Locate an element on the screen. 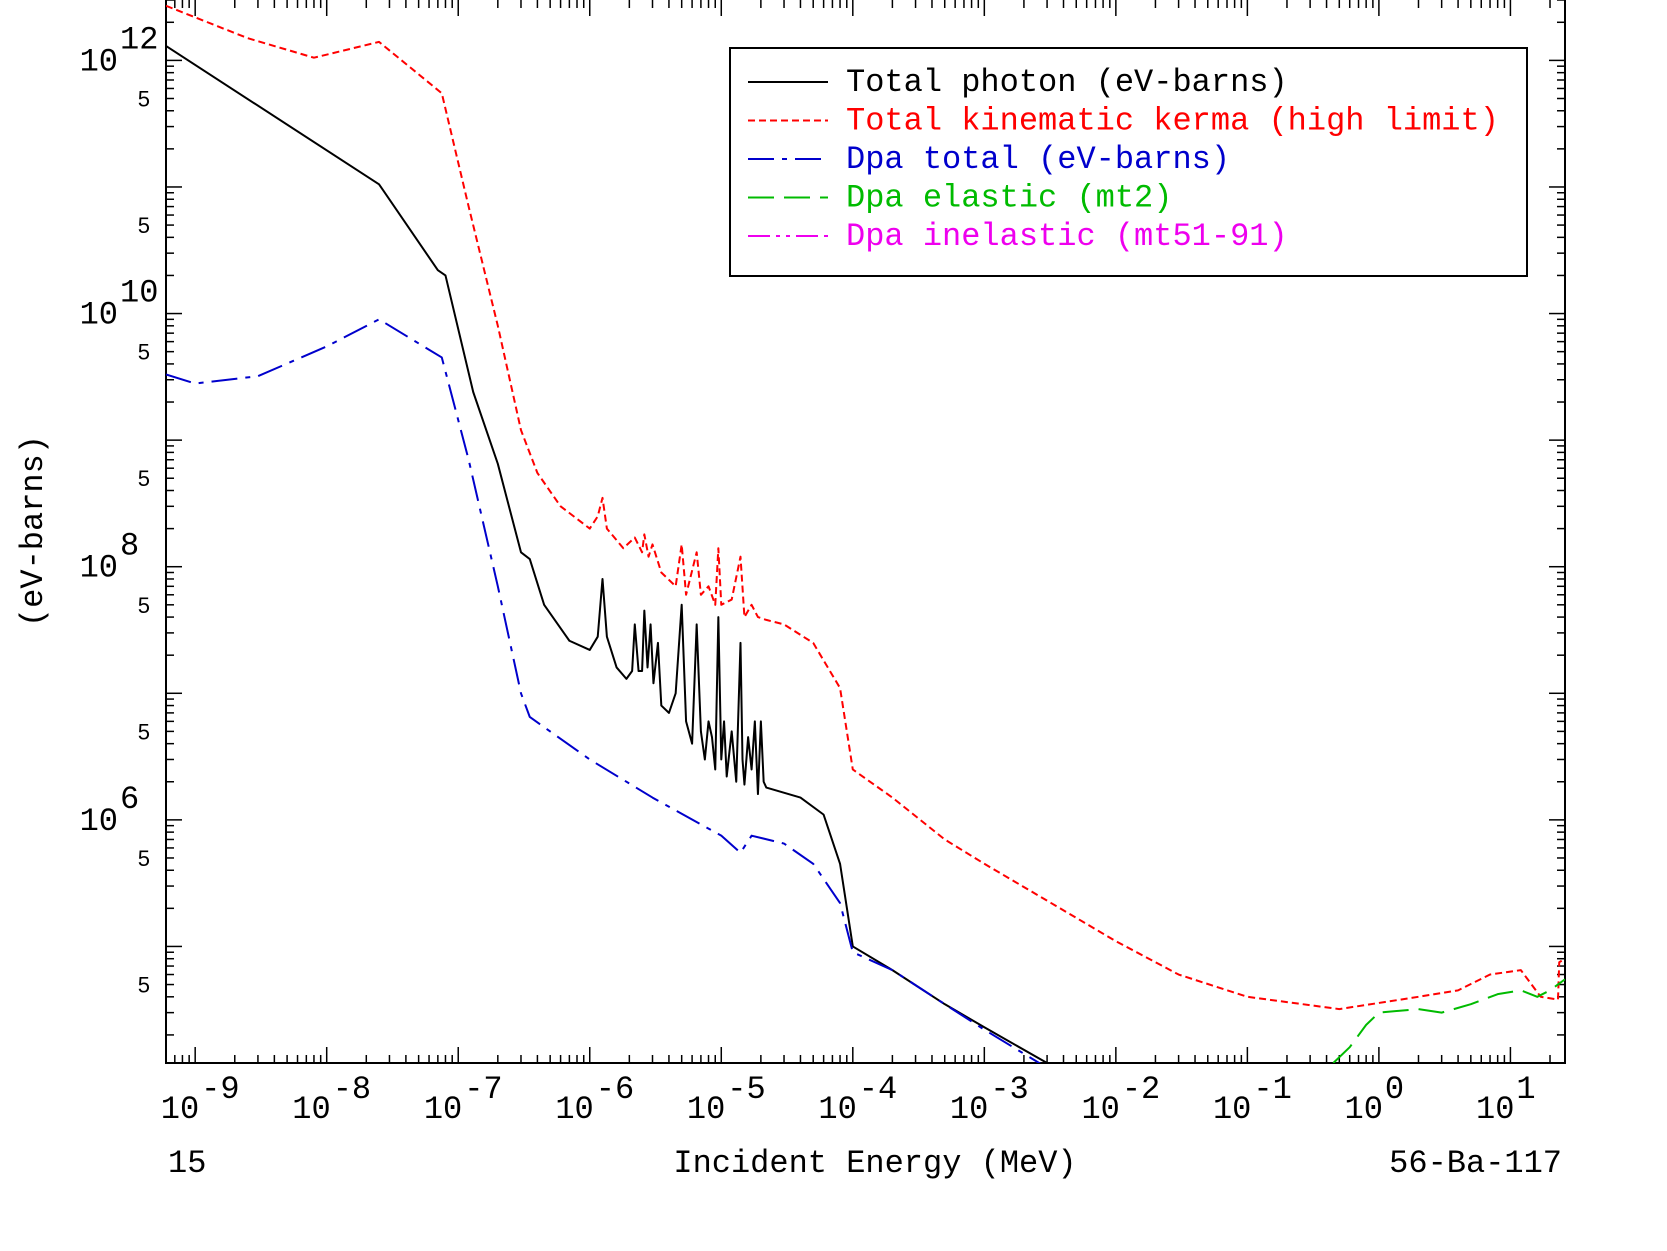 The height and width of the screenshot is (1251, 1667). x-tick-label: 10⁻³ is located at coordinates (989, 1099).